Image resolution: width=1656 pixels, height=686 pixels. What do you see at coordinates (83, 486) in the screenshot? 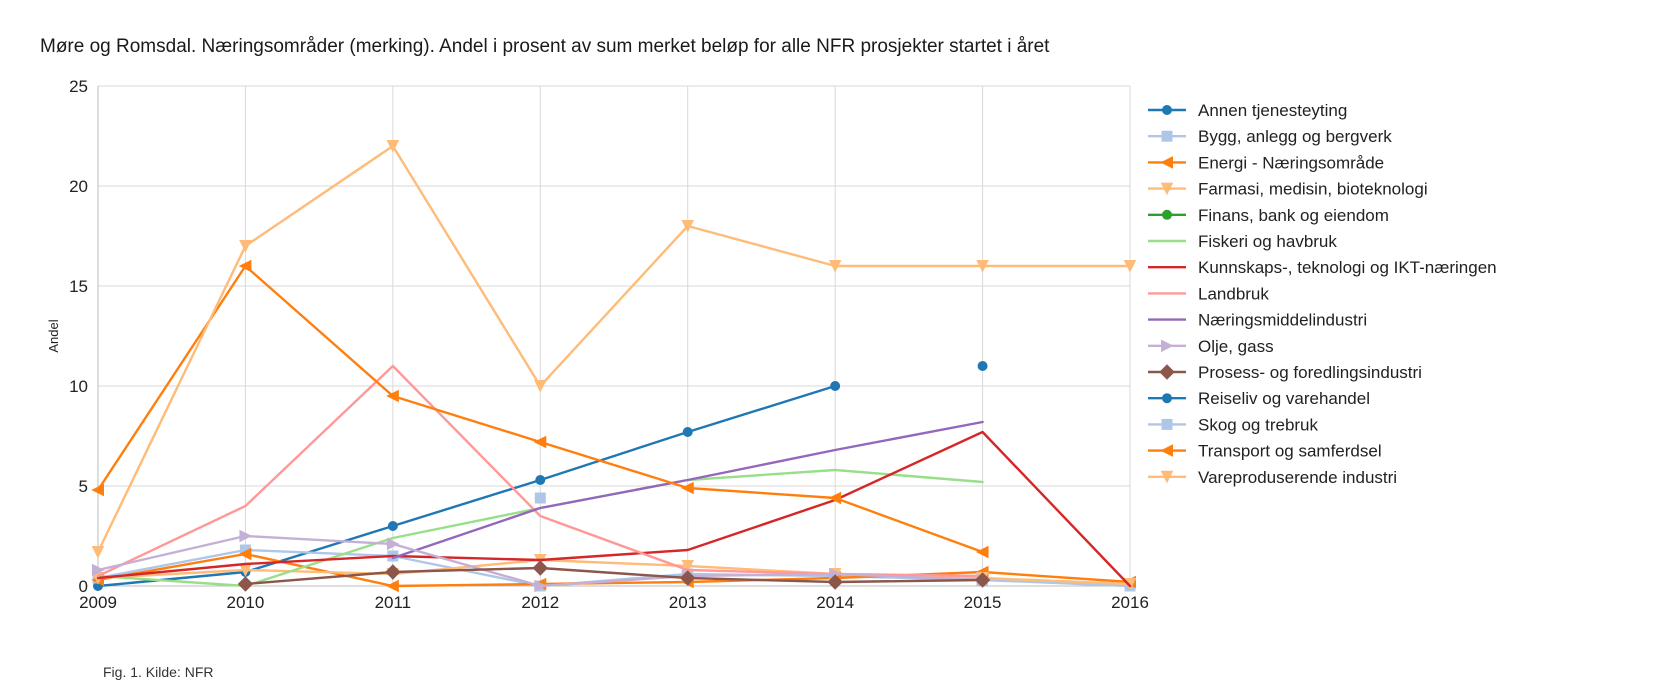
I see `y-tick-label: 5` at bounding box center [83, 486].